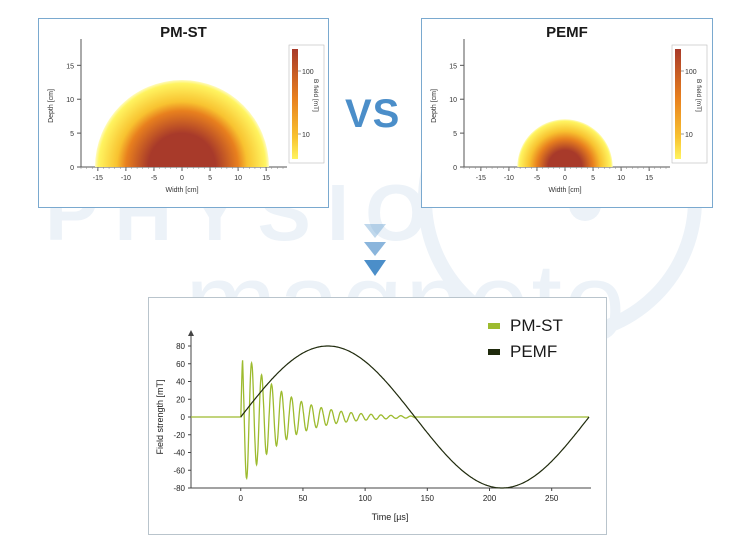 The height and width of the screenshot is (556, 748). Describe the element at coordinates (552, 498) in the screenshot. I see `x-tick-label: 250` at that location.